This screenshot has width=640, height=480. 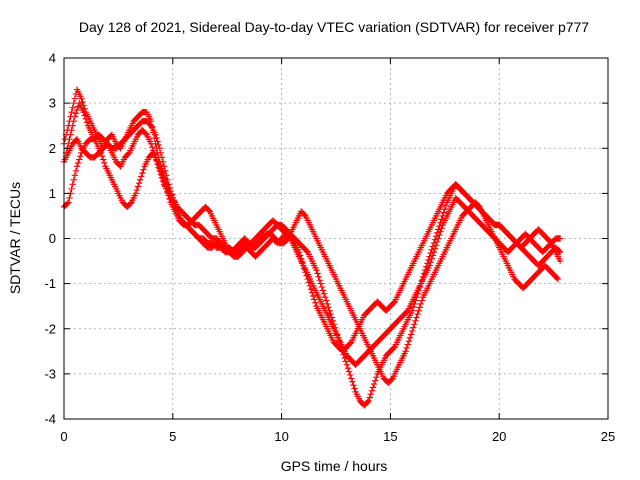 I want to click on y-tick-label: -3, so click(x=50, y=373).